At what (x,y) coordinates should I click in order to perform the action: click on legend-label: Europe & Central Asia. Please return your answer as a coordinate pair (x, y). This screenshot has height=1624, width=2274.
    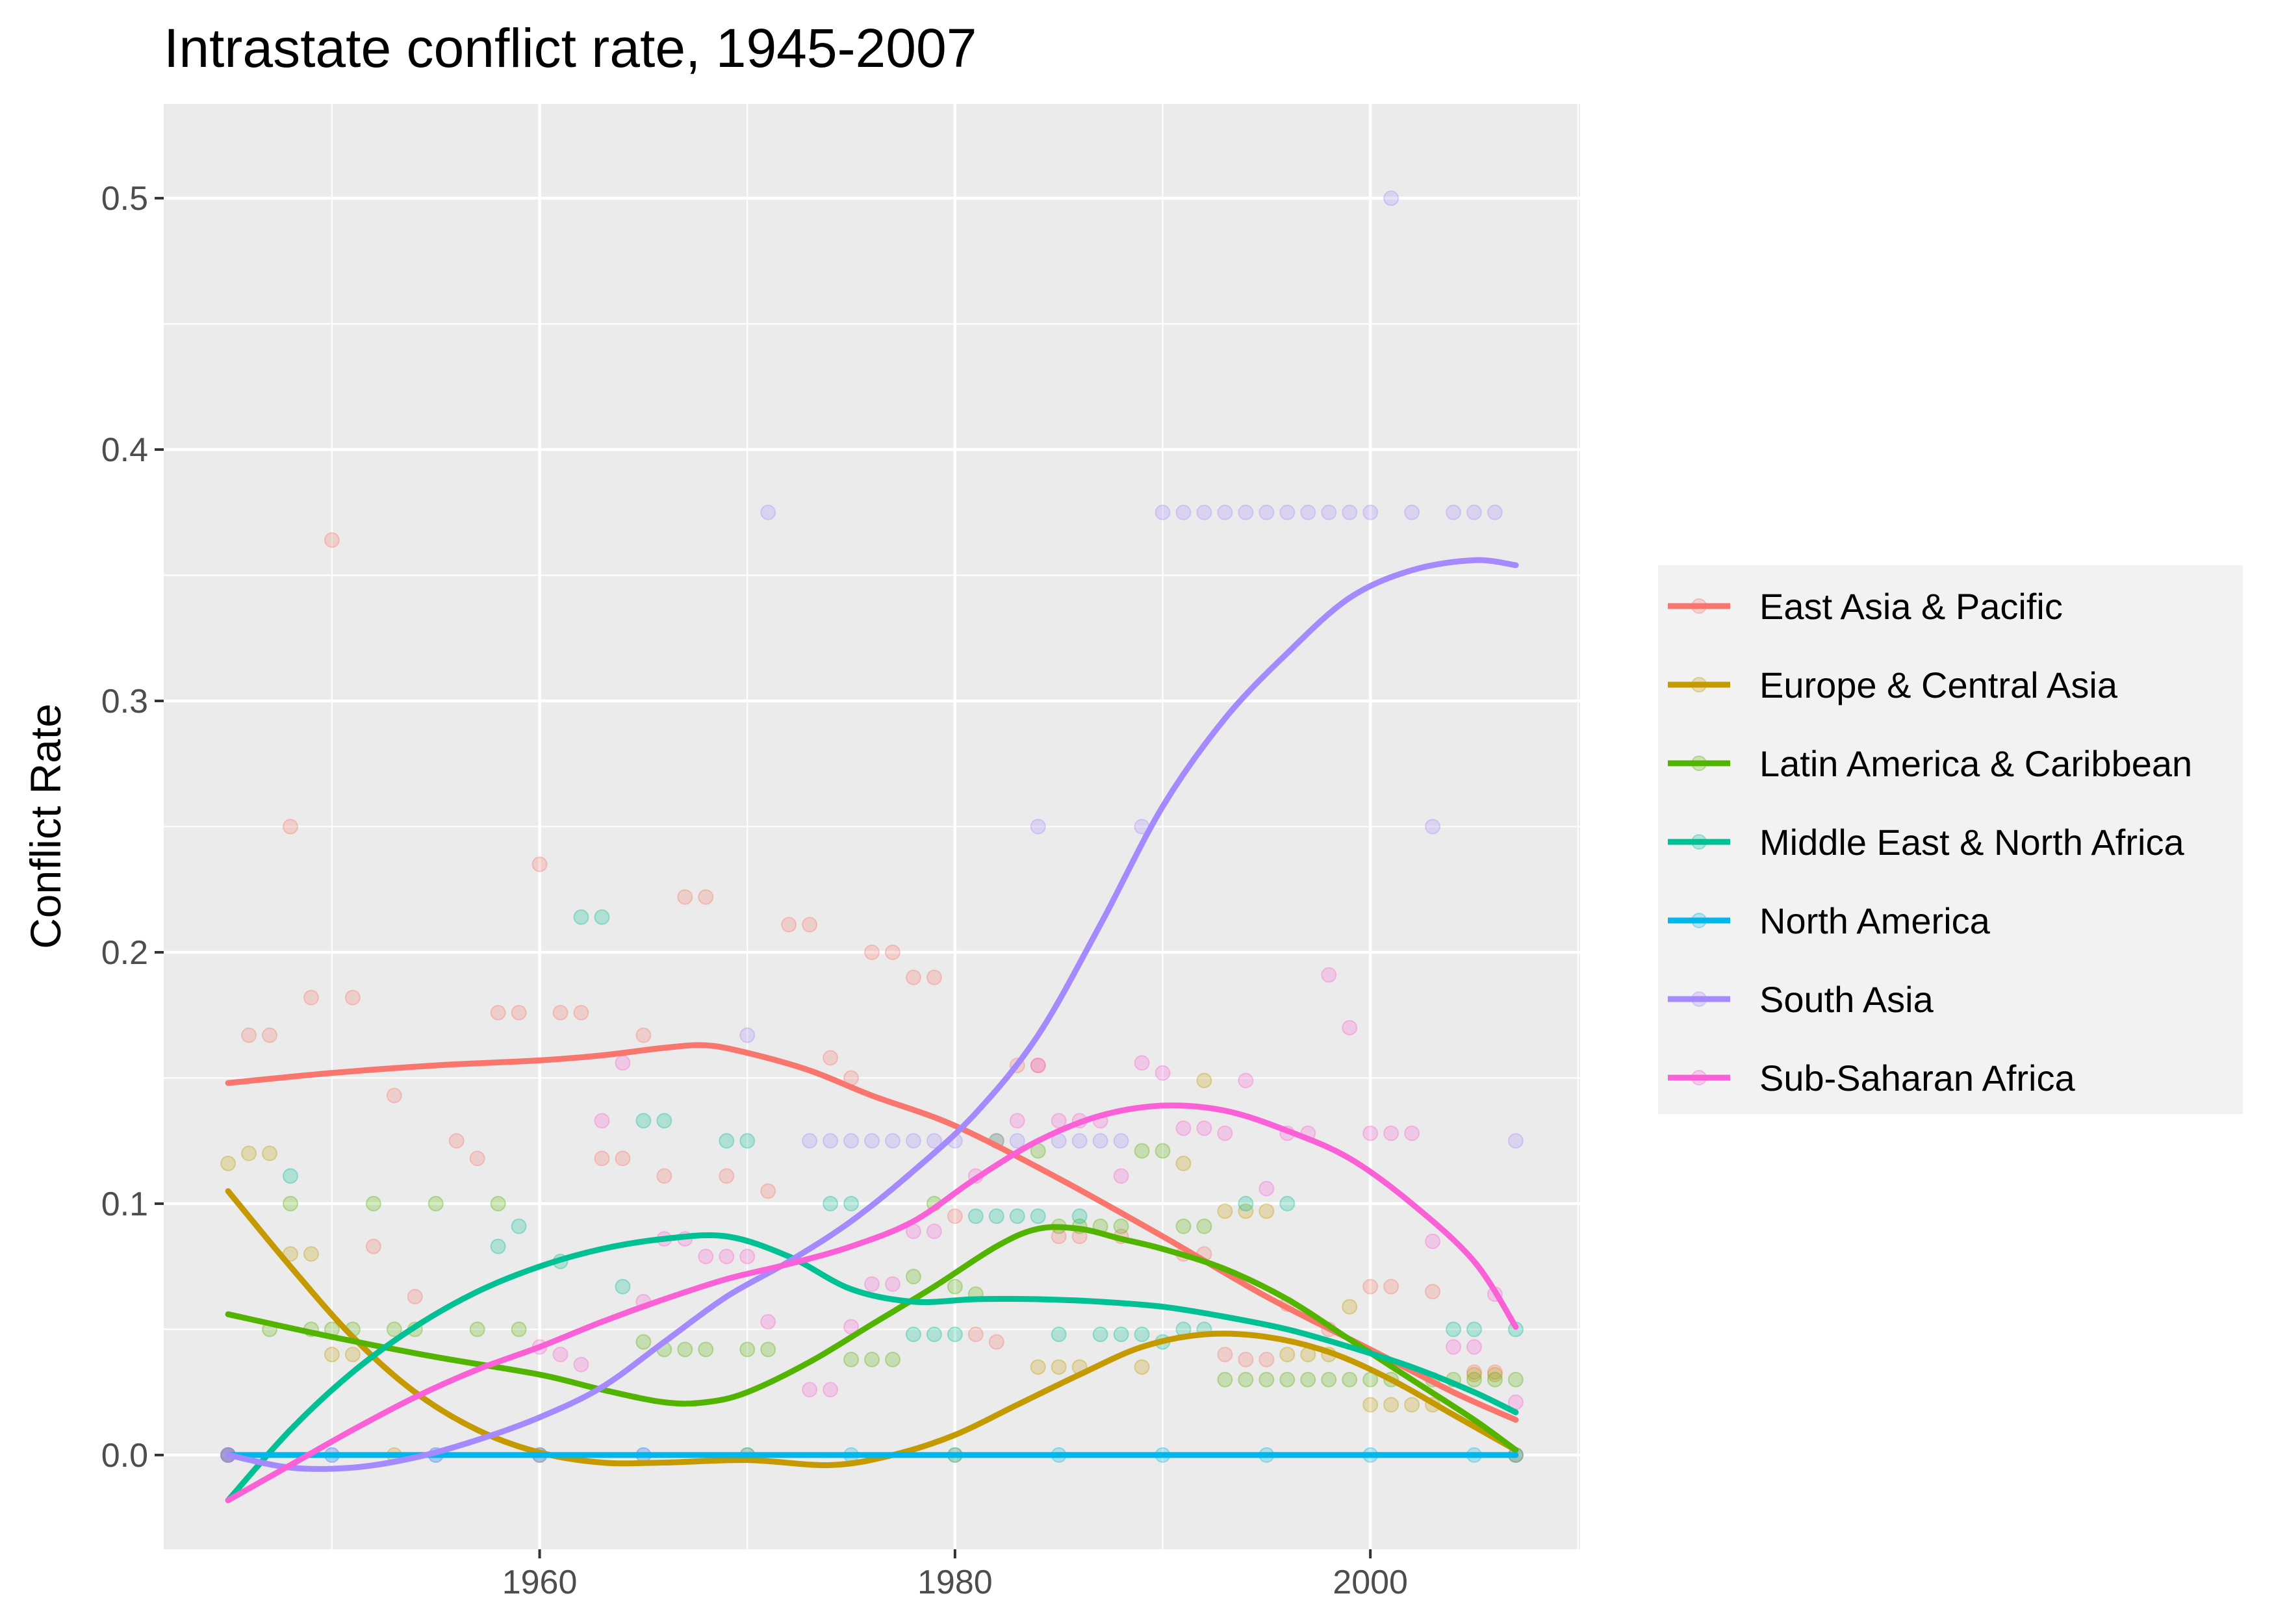
    Looking at the image, I should click on (1938, 685).